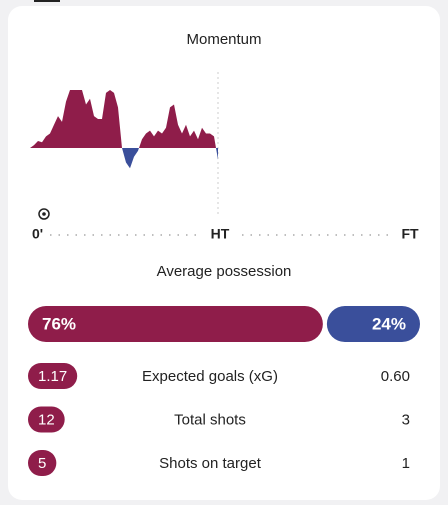  I want to click on momentum-title: Momentum, so click(223, 39).